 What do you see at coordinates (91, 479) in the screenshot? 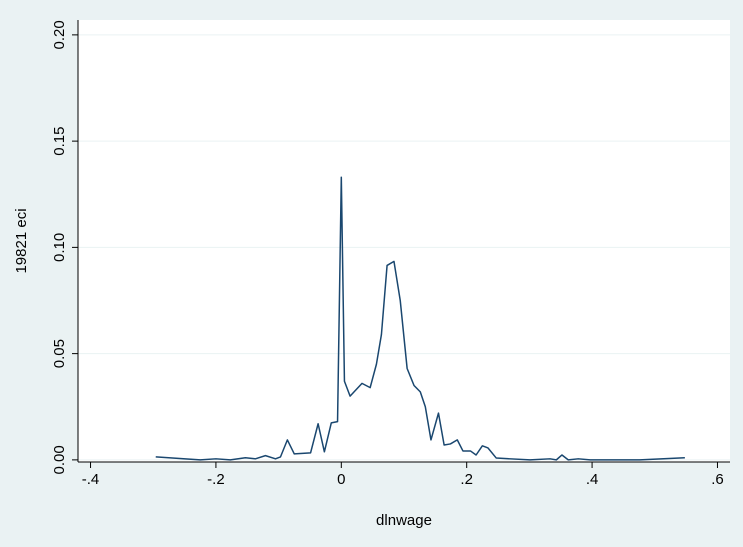
I see `x-tick-label: -.4` at bounding box center [91, 479].